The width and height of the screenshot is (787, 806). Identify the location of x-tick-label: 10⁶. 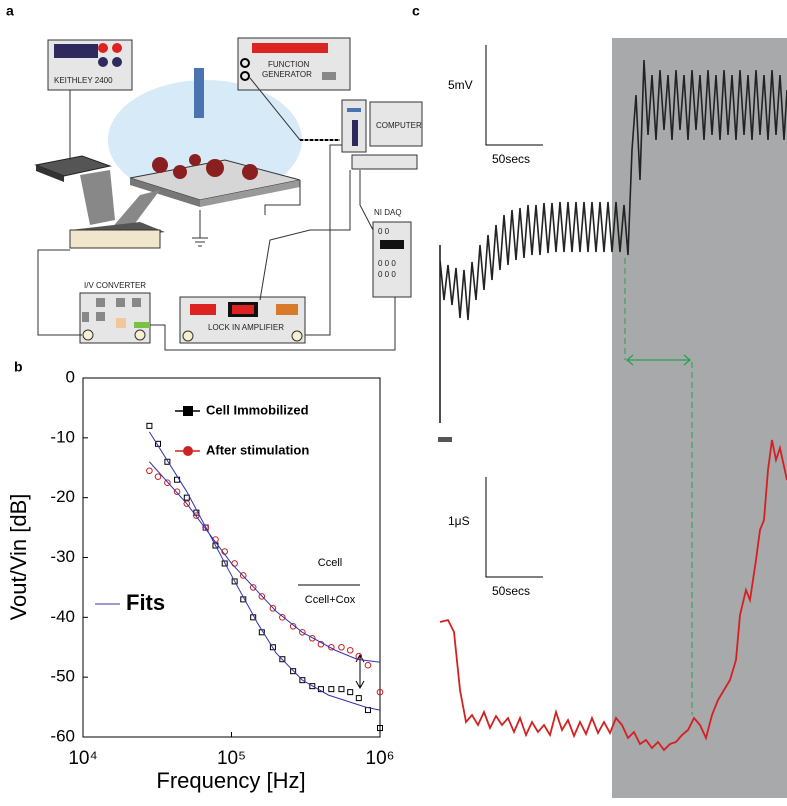
(380, 758).